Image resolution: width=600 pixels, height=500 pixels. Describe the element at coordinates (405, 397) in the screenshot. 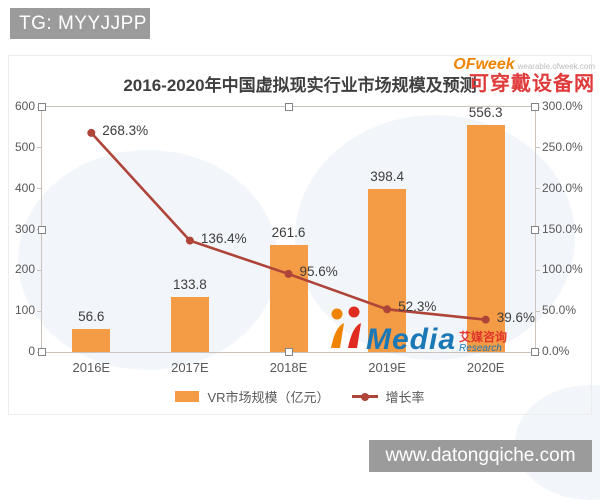

I see `legend-line-label: 增长率` at that location.